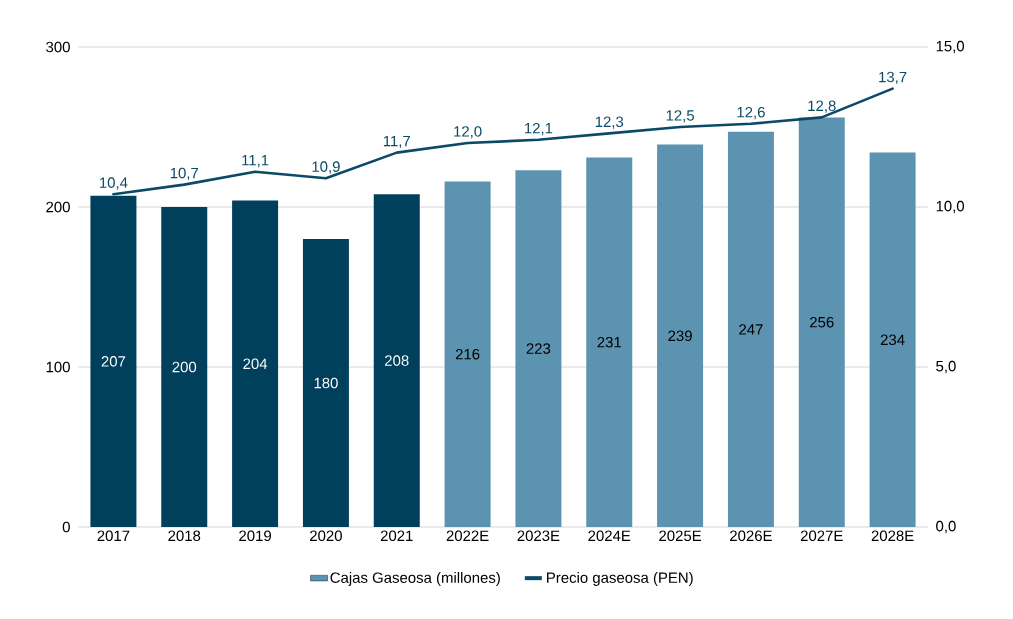 This screenshot has height=619, width=1013. I want to click on data-label: 200, so click(184, 367).